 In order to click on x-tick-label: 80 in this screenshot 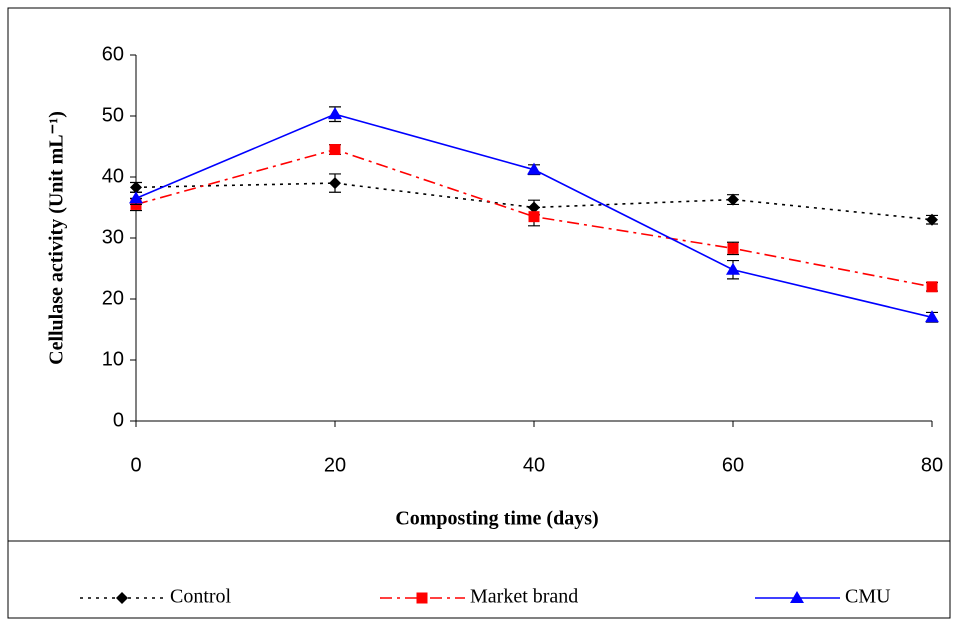, I will do `click(932, 465)`.